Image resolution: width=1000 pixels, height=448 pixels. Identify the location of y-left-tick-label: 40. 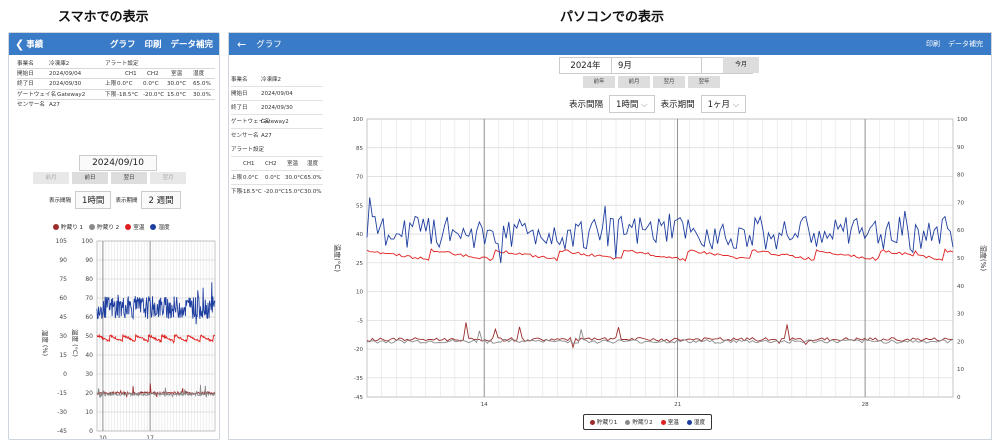
(89, 355).